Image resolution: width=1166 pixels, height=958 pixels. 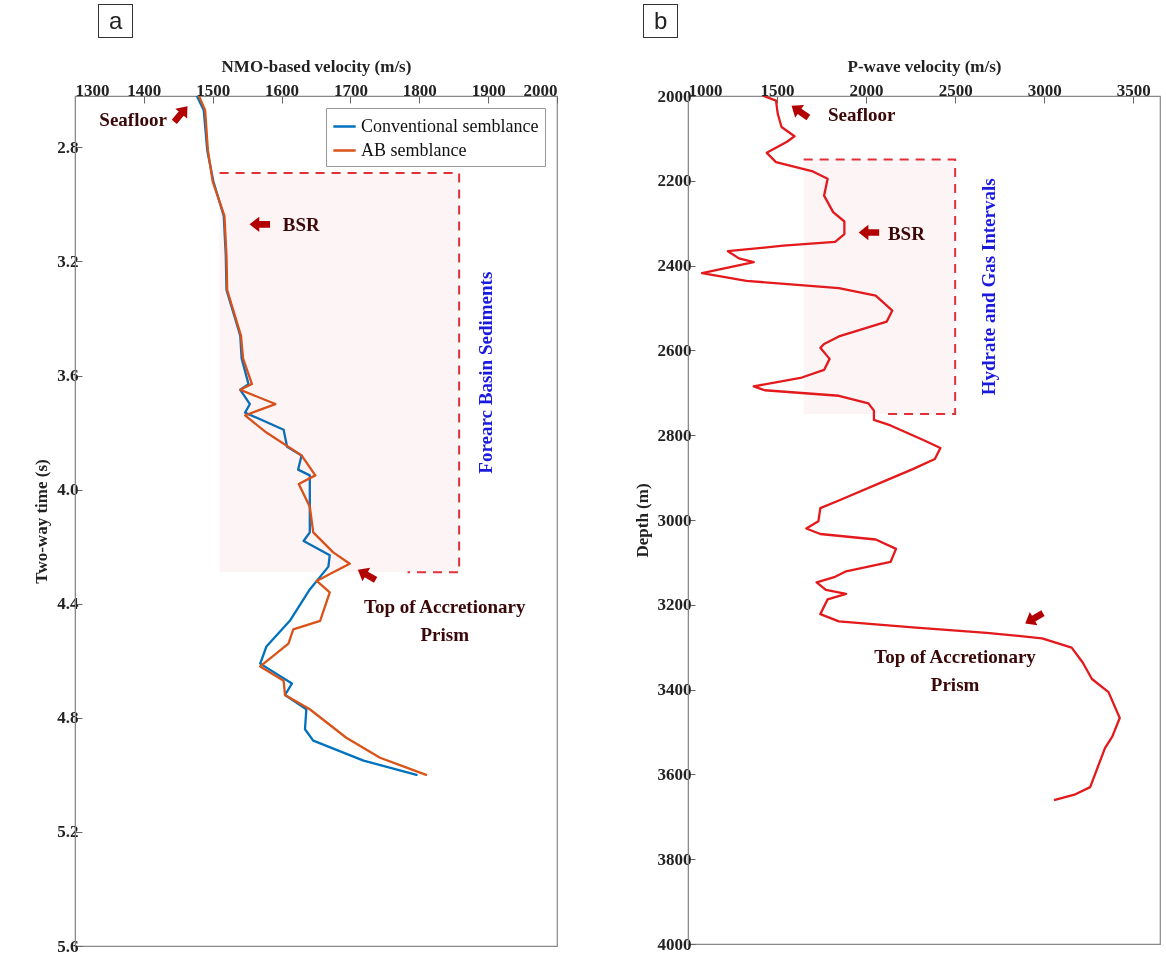 What do you see at coordinates (661, 21) in the screenshot?
I see `chart-title: b` at bounding box center [661, 21].